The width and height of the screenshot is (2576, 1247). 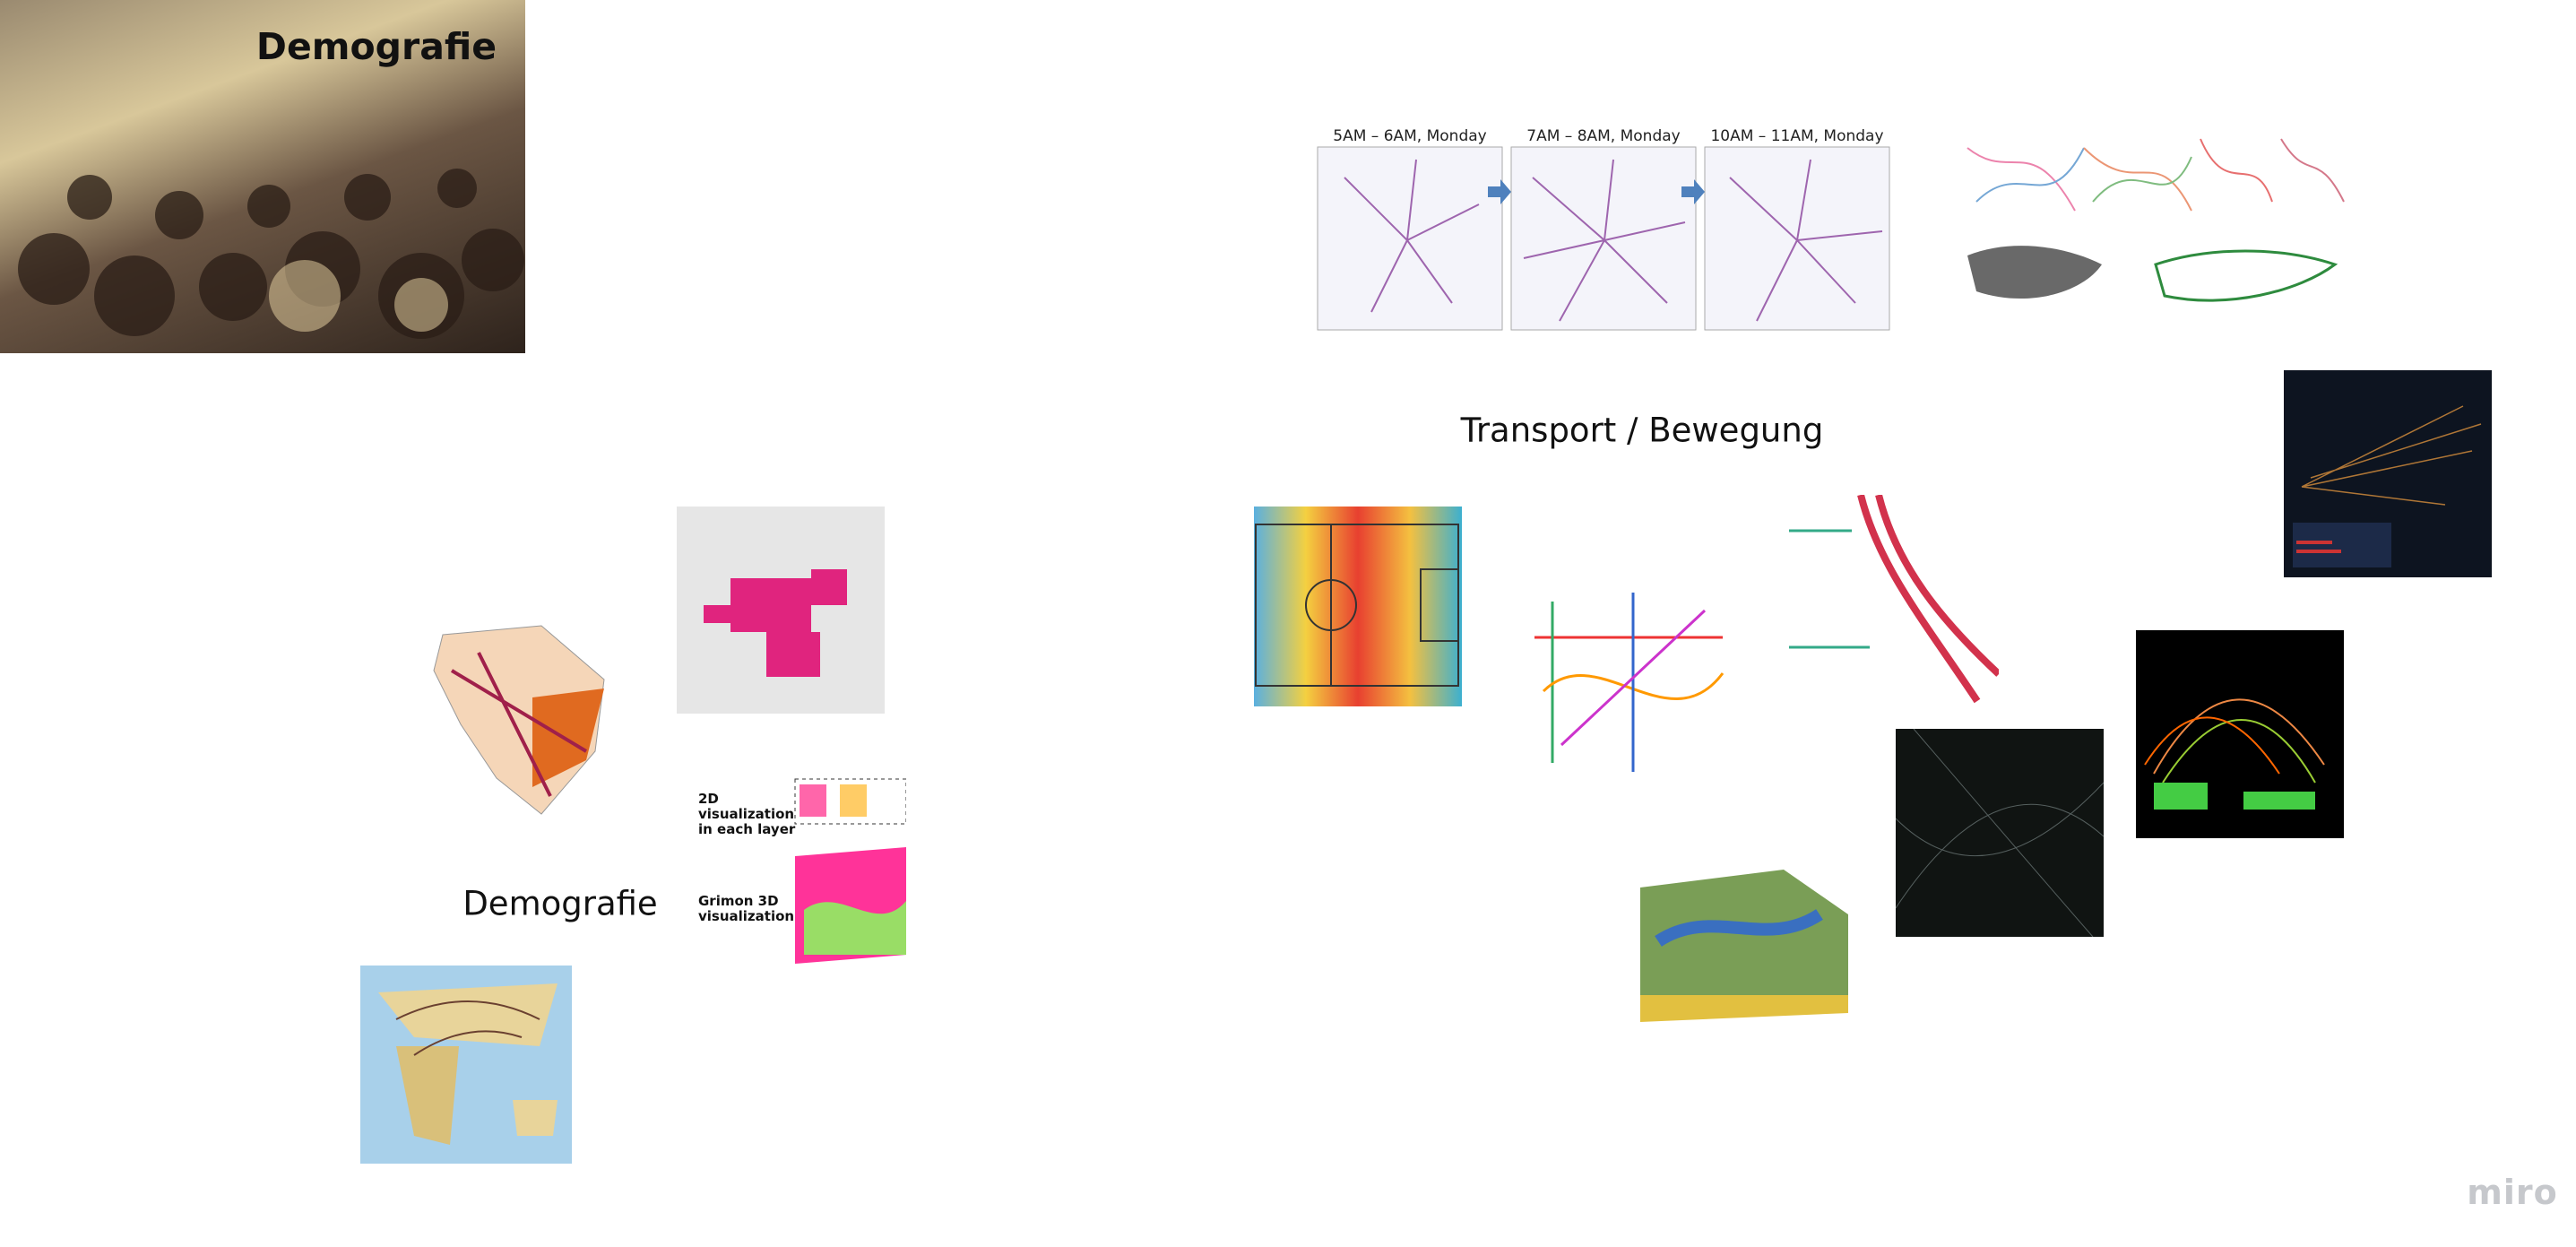 I want to click on section-label: Demografie, so click(x=560, y=903).